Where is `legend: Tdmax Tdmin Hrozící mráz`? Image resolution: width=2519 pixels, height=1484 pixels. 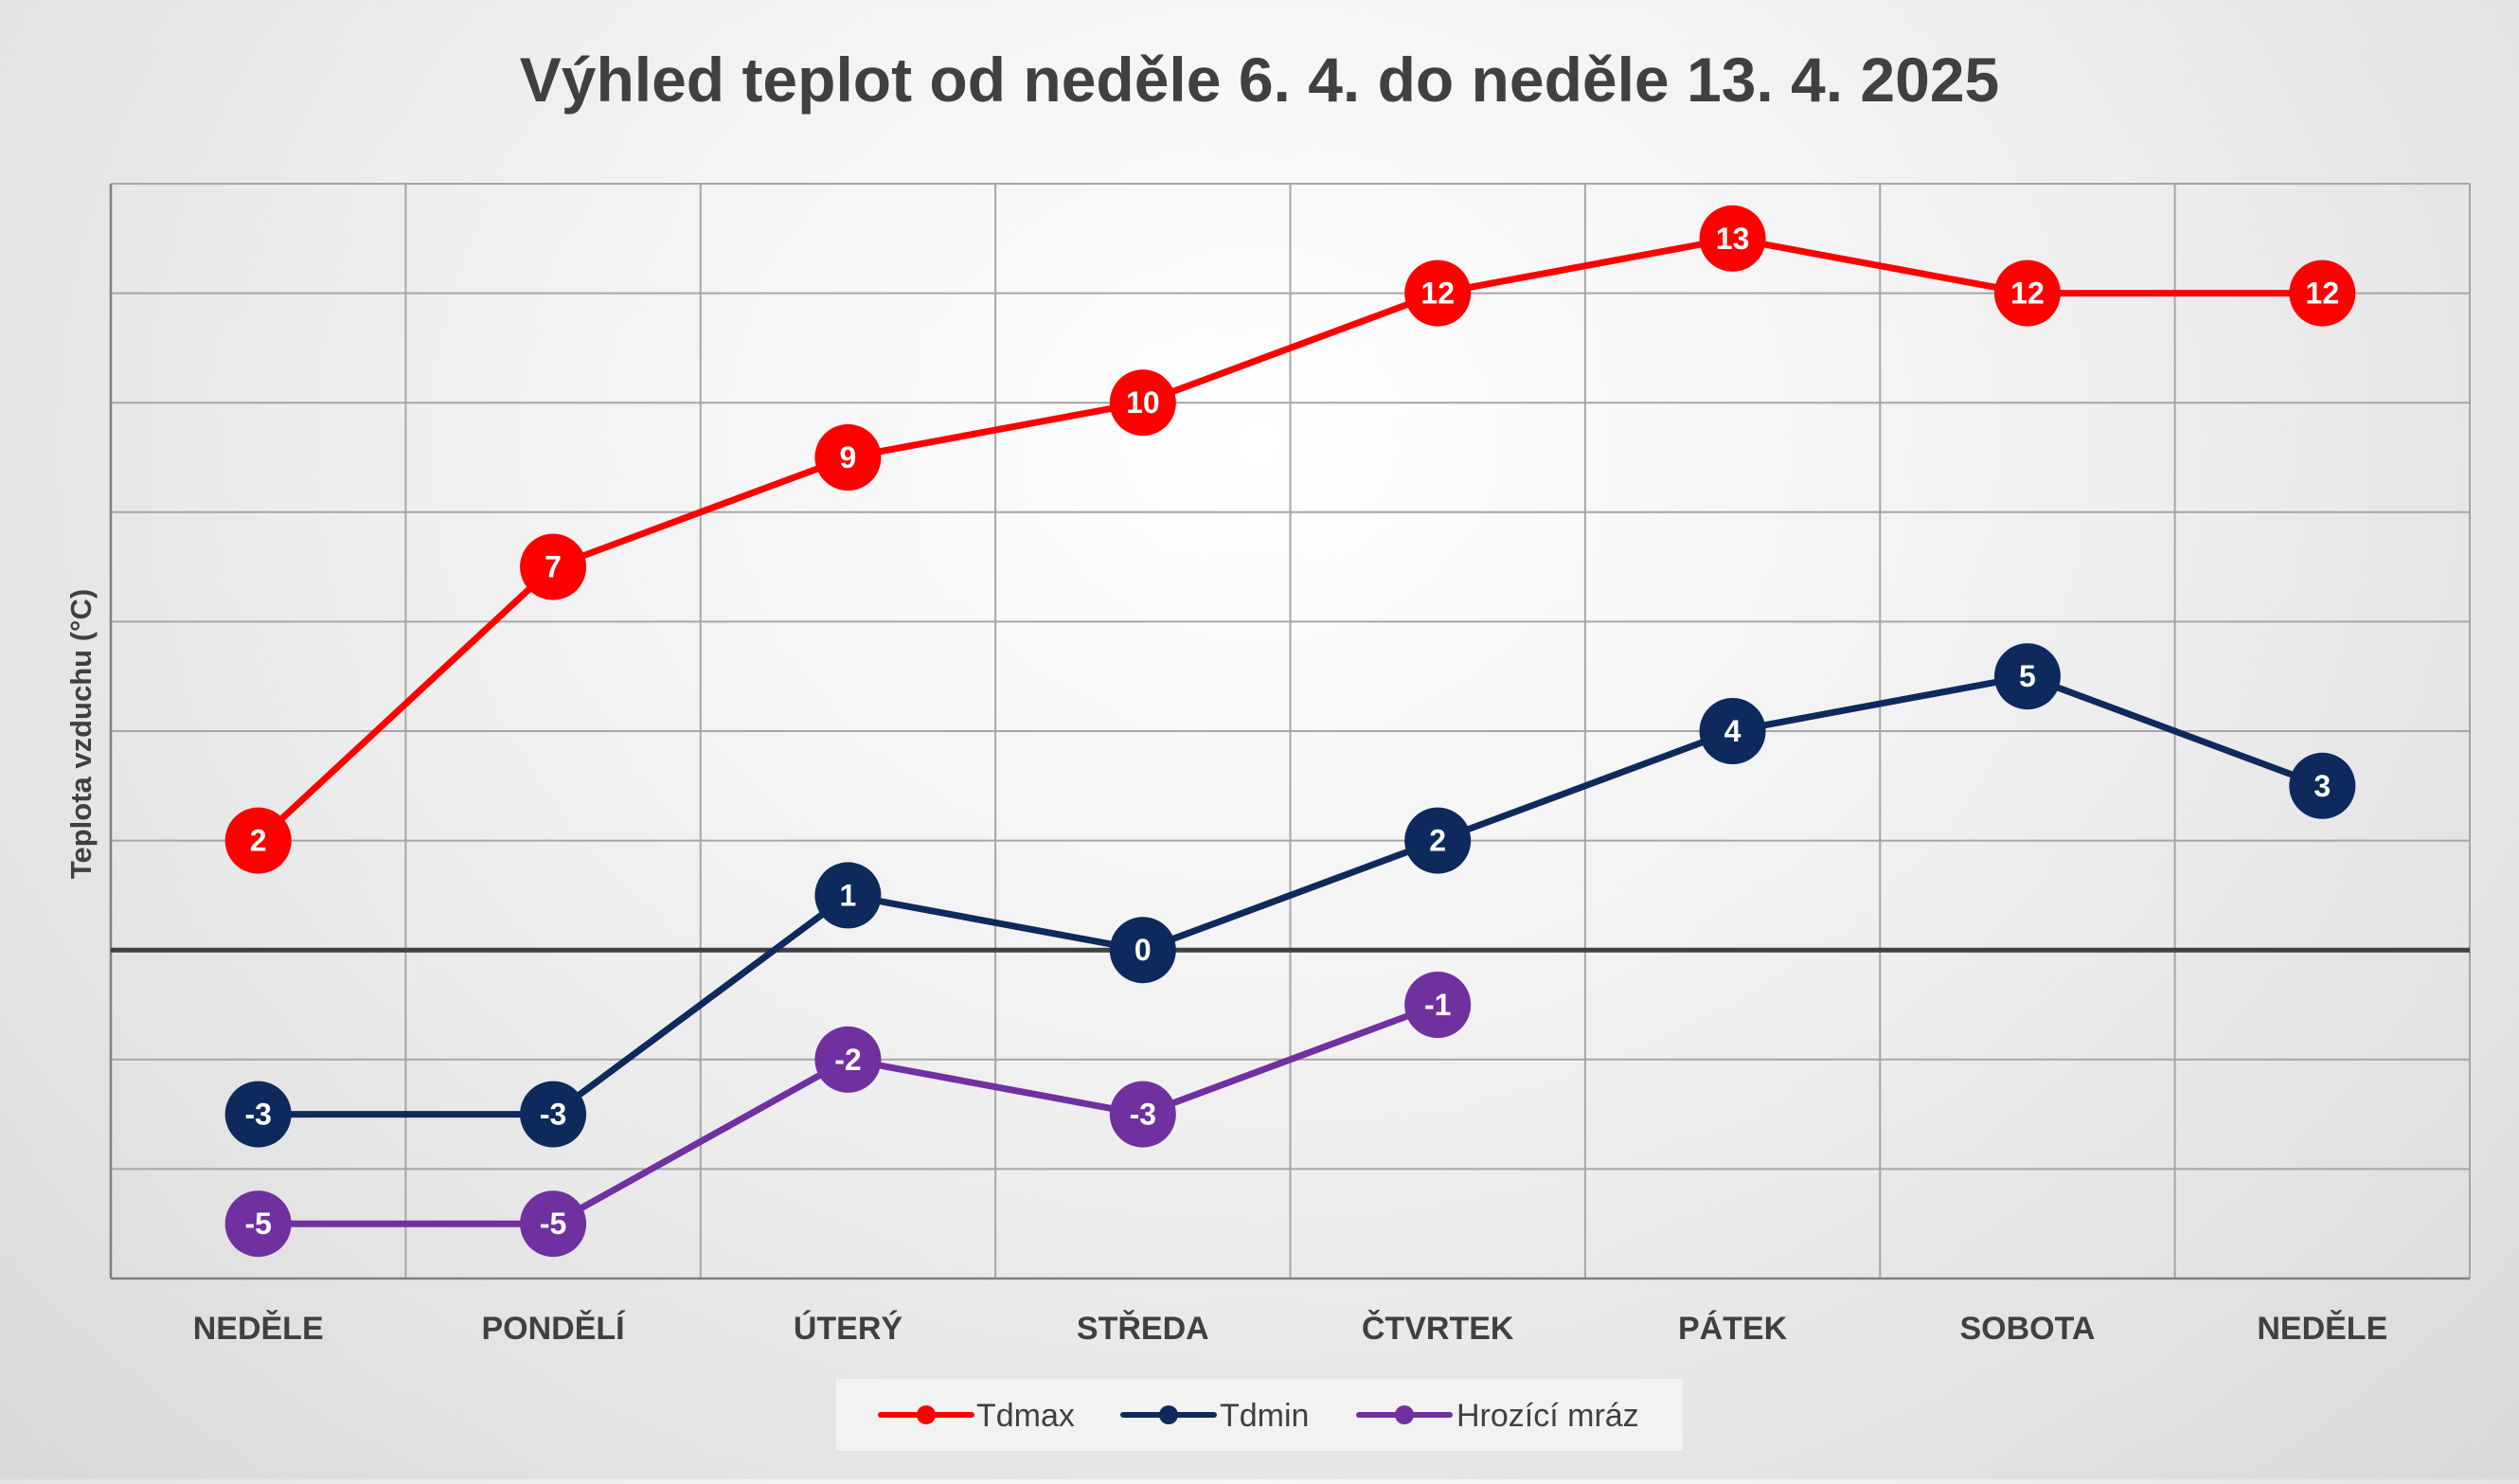
legend: Tdmax Tdmin Hrozící mráz is located at coordinates (1259, 1415).